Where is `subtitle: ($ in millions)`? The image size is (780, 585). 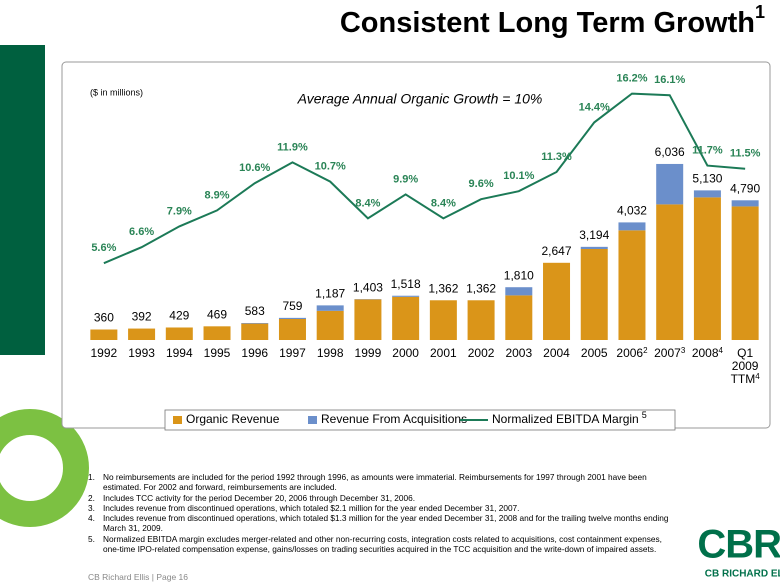 subtitle: ($ in millions) is located at coordinates (116, 92).